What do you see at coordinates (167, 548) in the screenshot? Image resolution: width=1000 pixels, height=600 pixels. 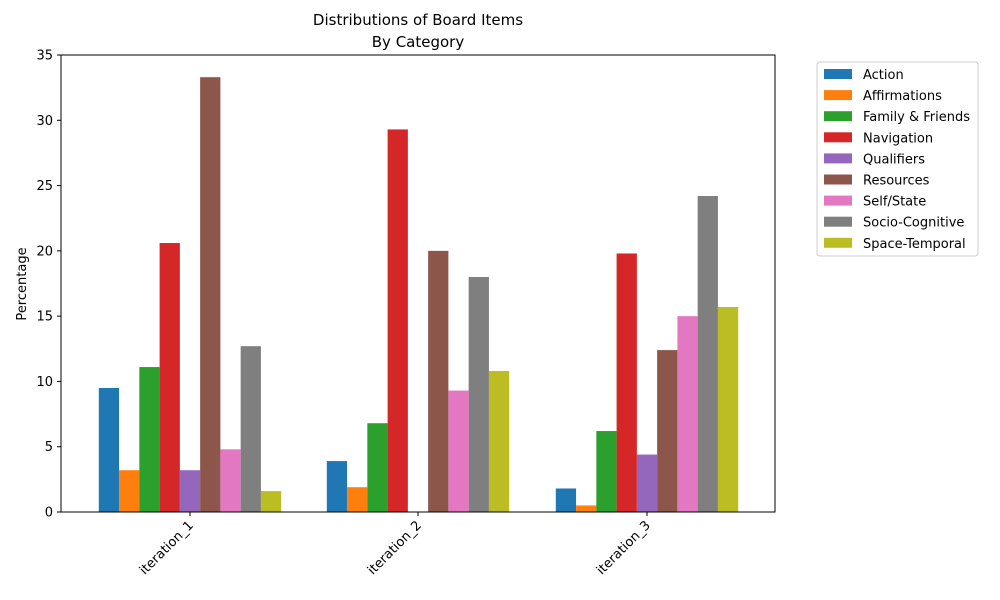 I see `x-tick-label: iteration_1` at bounding box center [167, 548].